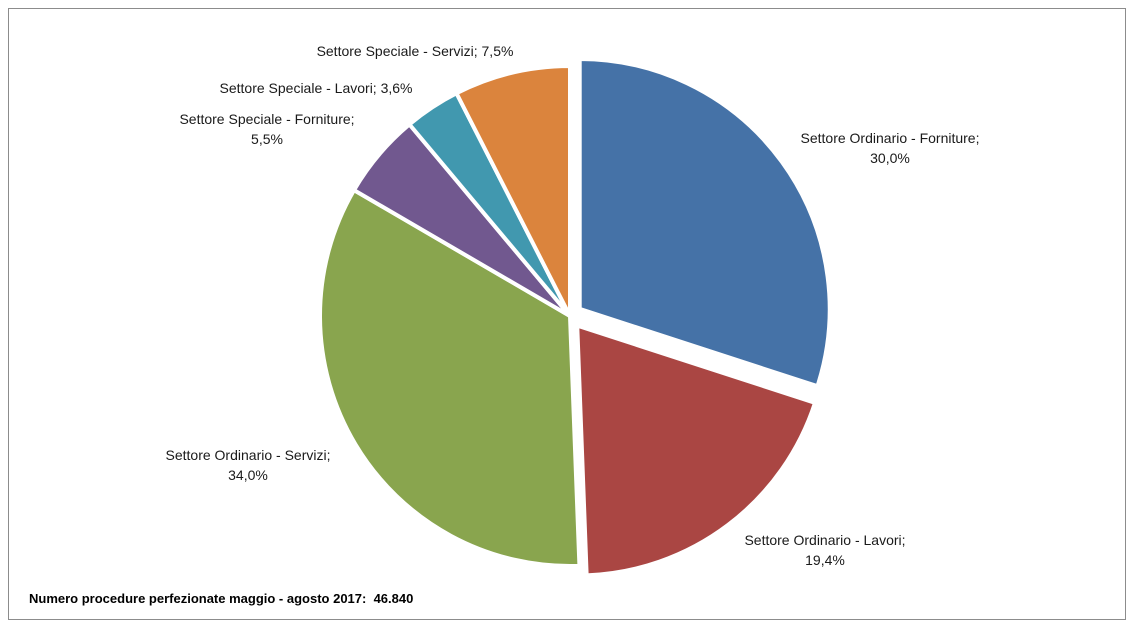  I want to click on slice-ordinario-forniture, so click(704, 222).